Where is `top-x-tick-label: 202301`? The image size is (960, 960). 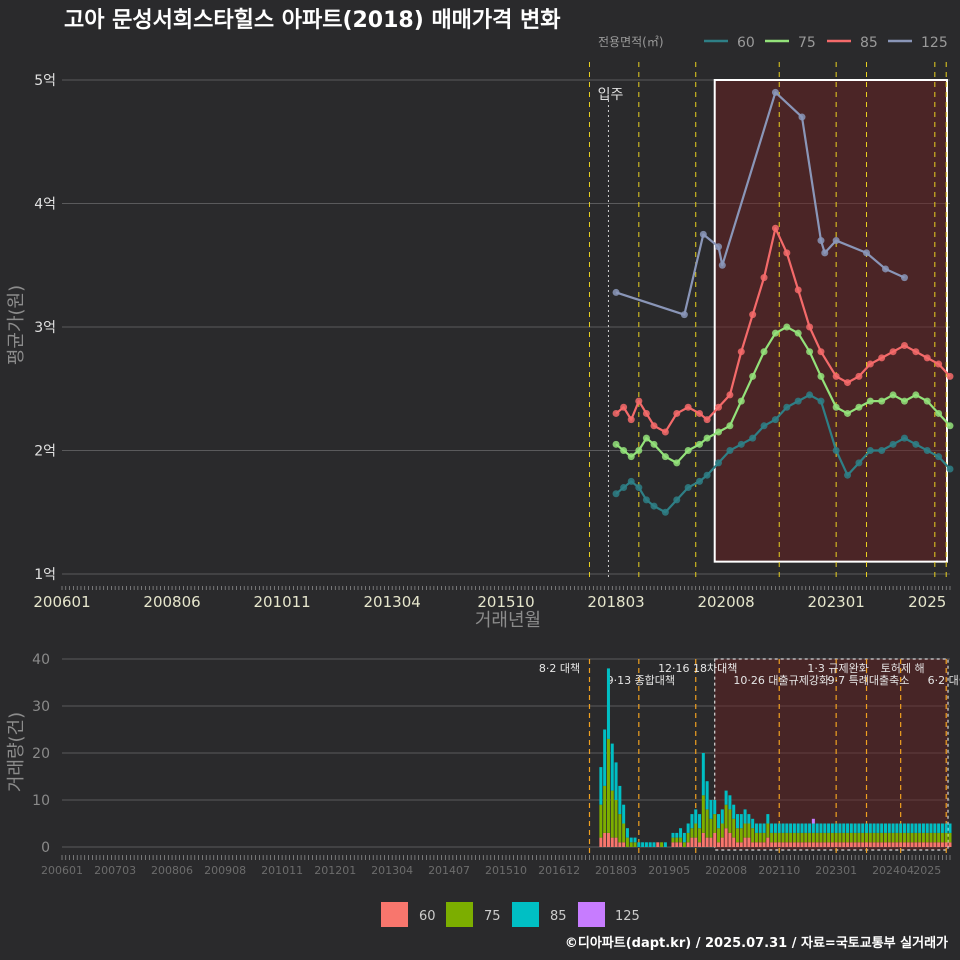
top-x-tick-label: 202301 is located at coordinates (836, 602).